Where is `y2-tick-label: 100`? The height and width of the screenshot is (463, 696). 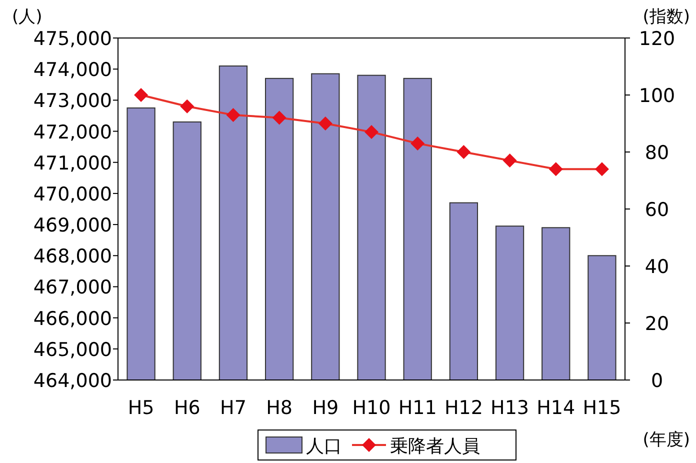 y2-tick-label: 100 is located at coordinates (657, 96).